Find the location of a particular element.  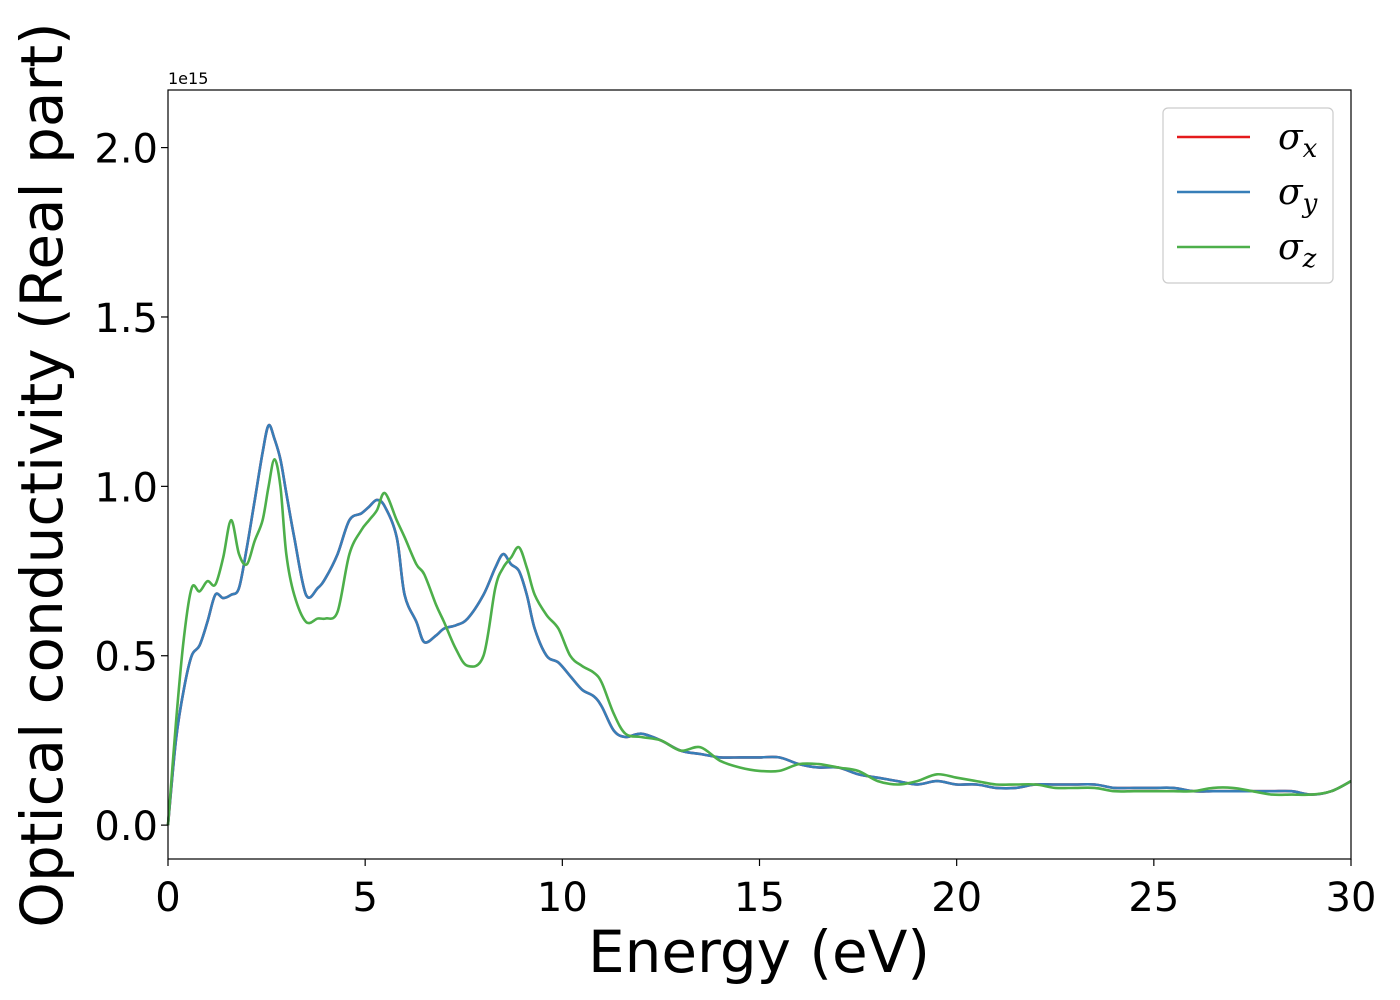

legend-items: σx σy σz is located at coordinates (1247, 195).